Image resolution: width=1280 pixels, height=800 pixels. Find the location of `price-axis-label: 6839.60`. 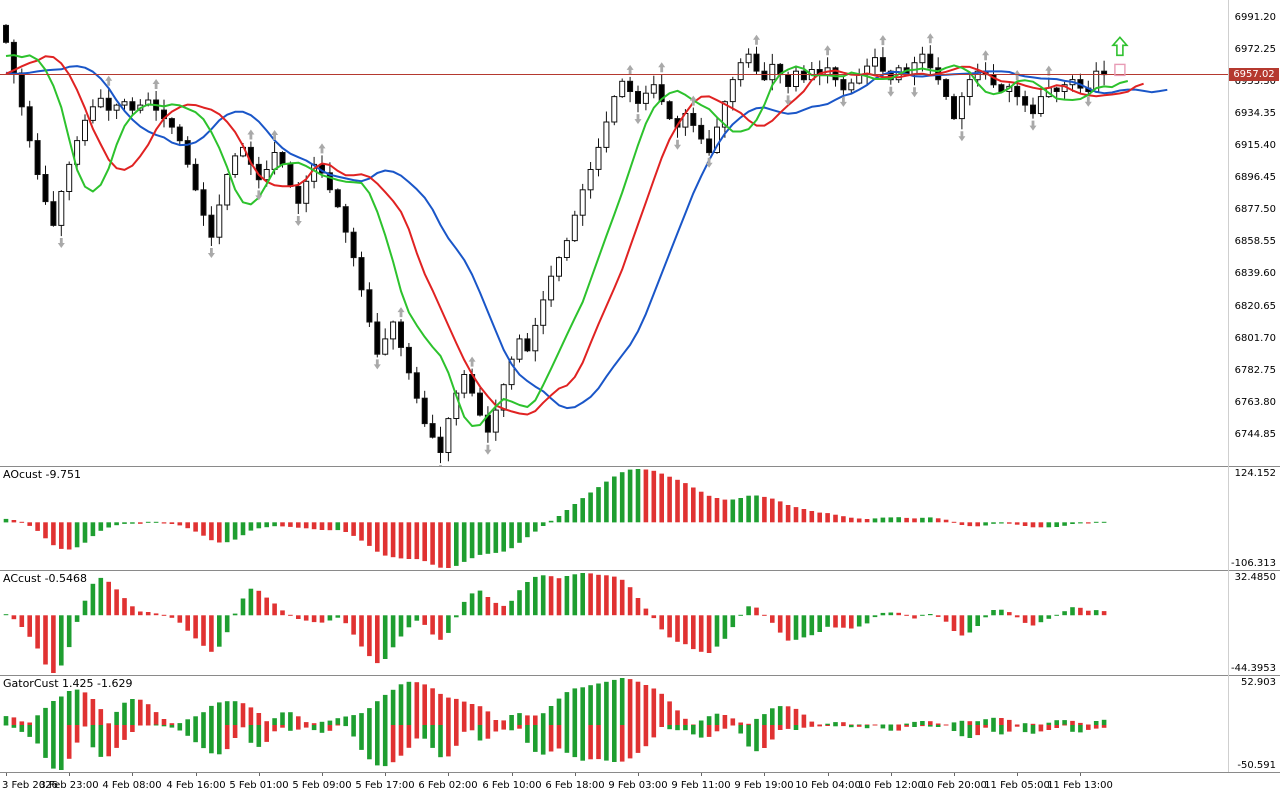

price-axis-label: 6839.60 is located at coordinates (1255, 273).